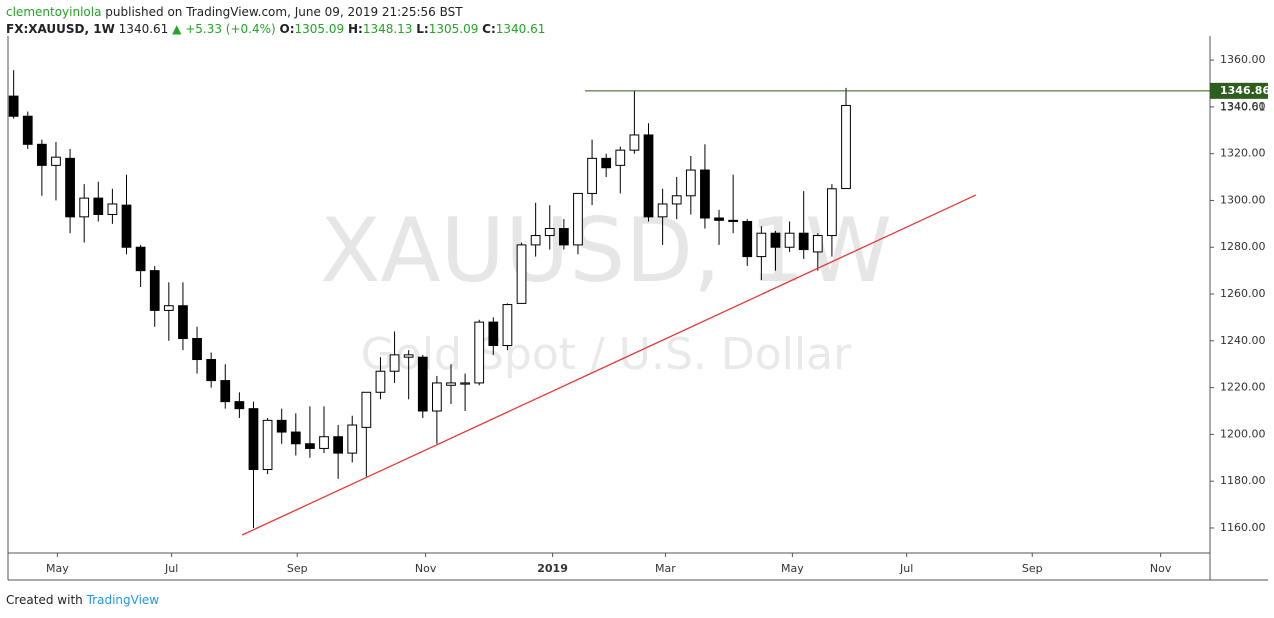 This screenshot has height=618, width=1274. What do you see at coordinates (123, 600) in the screenshot?
I see `brand: TradingView` at bounding box center [123, 600].